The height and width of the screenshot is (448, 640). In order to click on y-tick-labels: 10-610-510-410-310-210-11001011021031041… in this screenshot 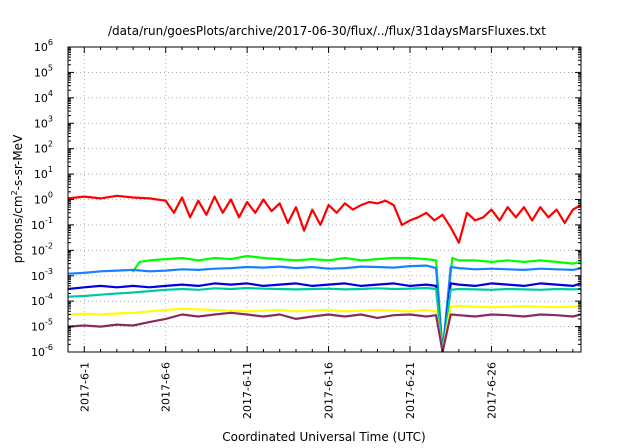, I will do `click(42, 198)`.